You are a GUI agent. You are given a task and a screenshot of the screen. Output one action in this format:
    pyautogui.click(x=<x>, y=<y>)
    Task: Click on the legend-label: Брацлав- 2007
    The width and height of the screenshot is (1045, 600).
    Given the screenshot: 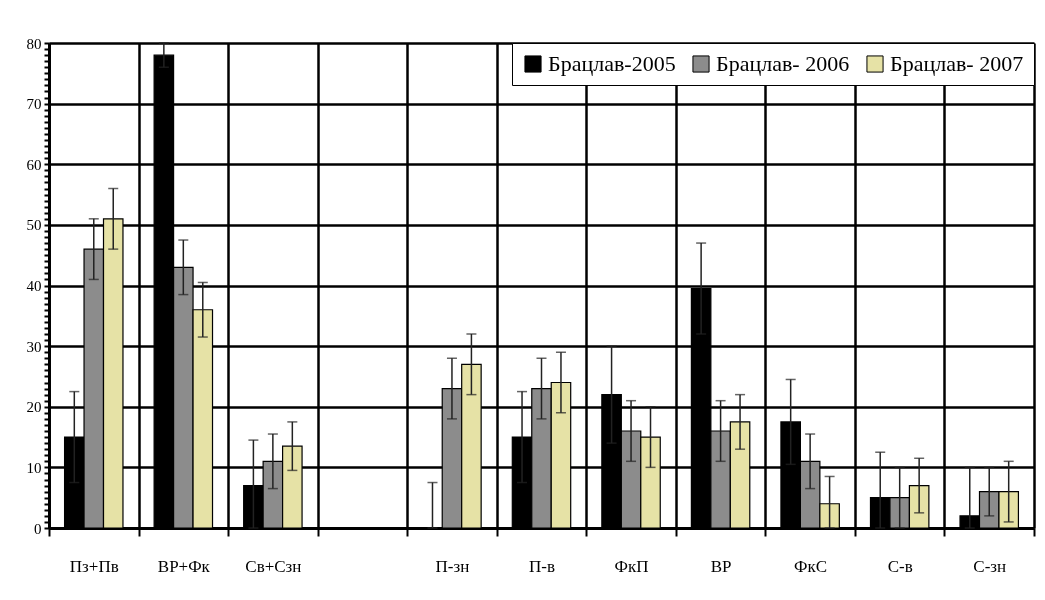 What is the action you would take?
    pyautogui.click(x=957, y=63)
    